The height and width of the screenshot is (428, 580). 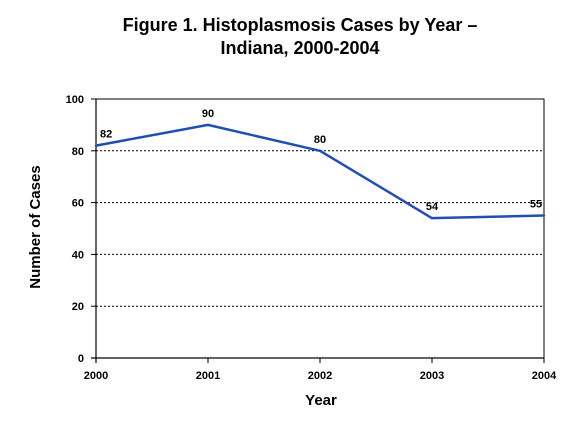 What do you see at coordinates (78, 255) in the screenshot?
I see `y-tick-label: 40` at bounding box center [78, 255].